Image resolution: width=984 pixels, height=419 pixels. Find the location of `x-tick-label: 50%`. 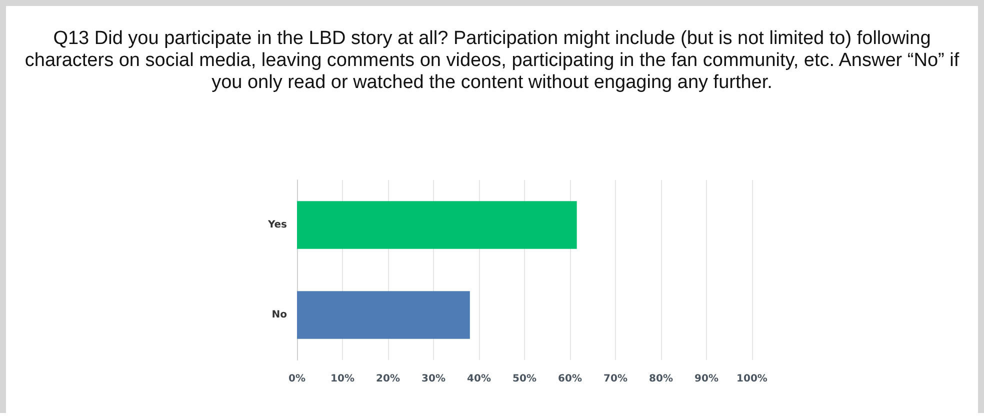

x-tick-label: 50% is located at coordinates (524, 379).